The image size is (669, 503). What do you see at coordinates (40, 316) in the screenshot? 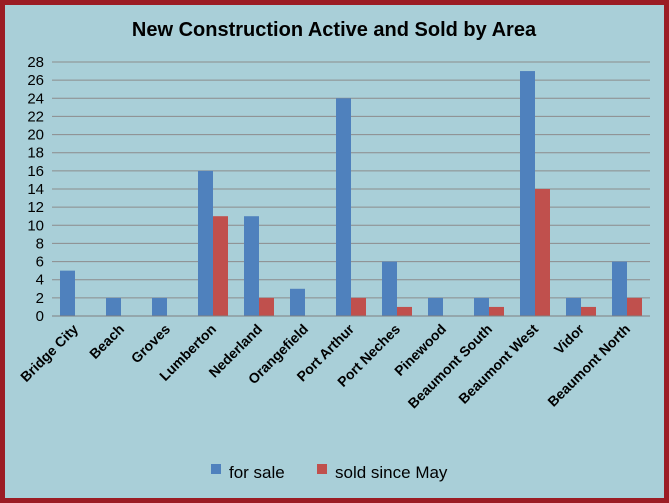
I see `y-tick-label-0: 0` at bounding box center [40, 316].